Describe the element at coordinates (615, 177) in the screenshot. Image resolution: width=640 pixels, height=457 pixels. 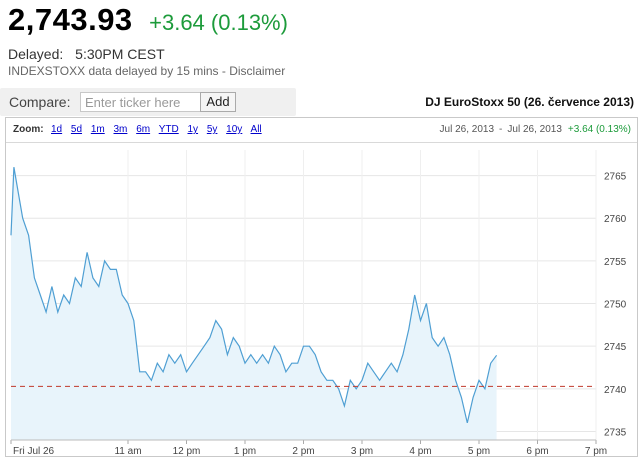
I see `y-tick-label: 2765` at that location.